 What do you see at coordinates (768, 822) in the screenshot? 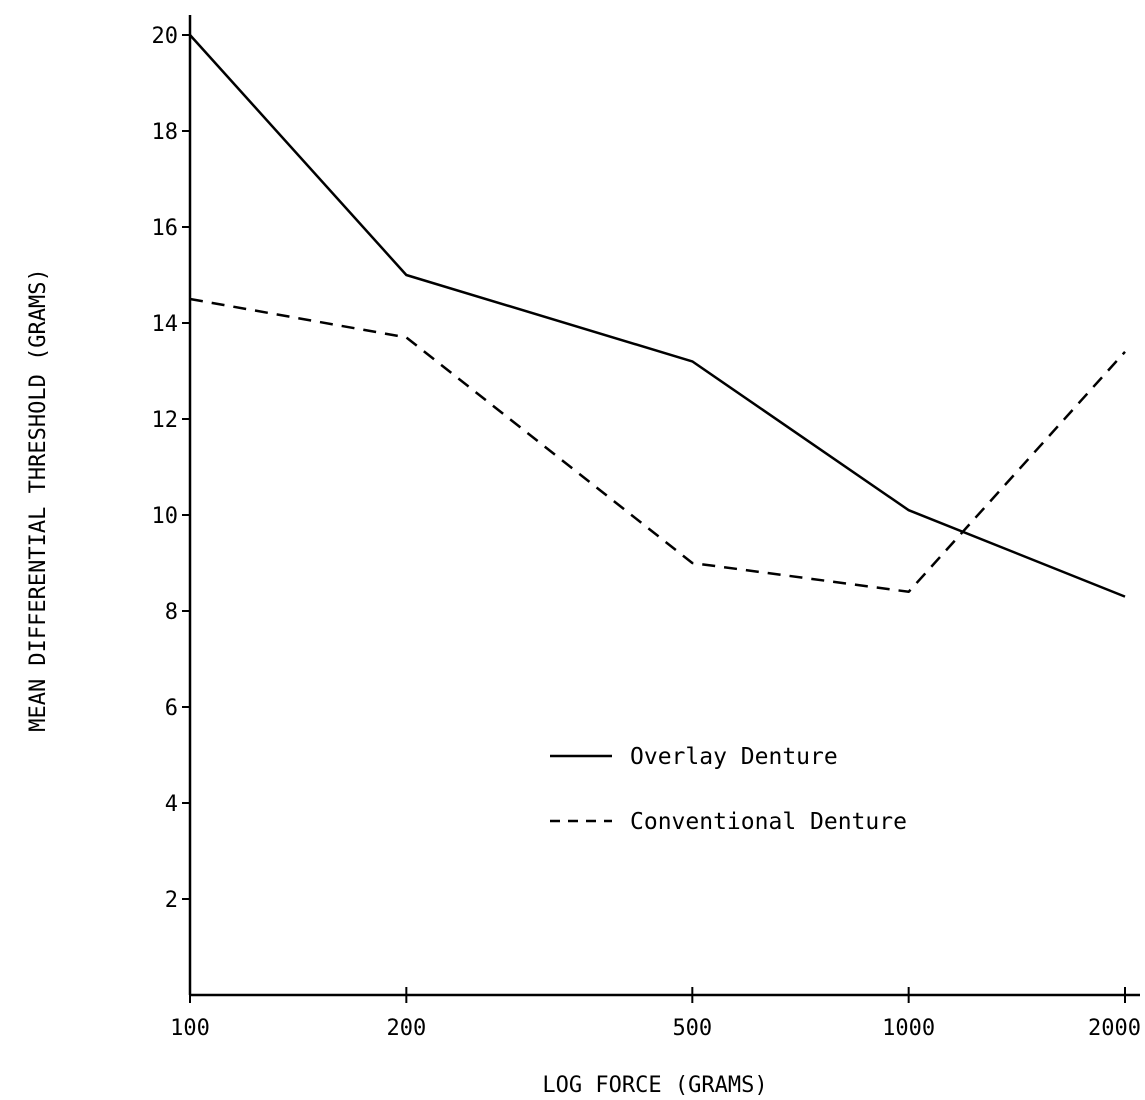
I see `legend-label: Conventional Denture` at bounding box center [768, 822].